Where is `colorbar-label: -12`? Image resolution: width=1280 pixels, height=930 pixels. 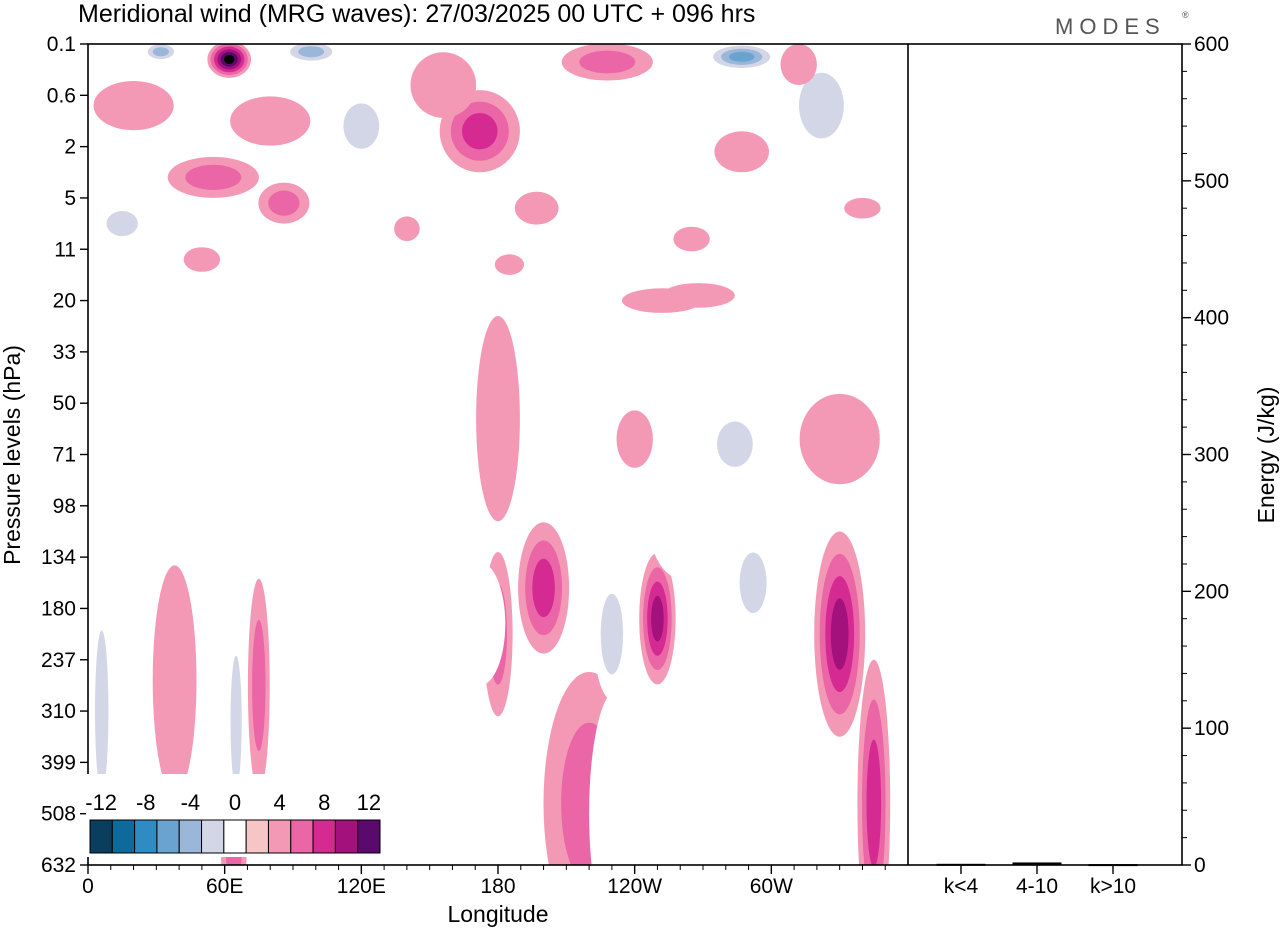 colorbar-label: -12 is located at coordinates (101, 802).